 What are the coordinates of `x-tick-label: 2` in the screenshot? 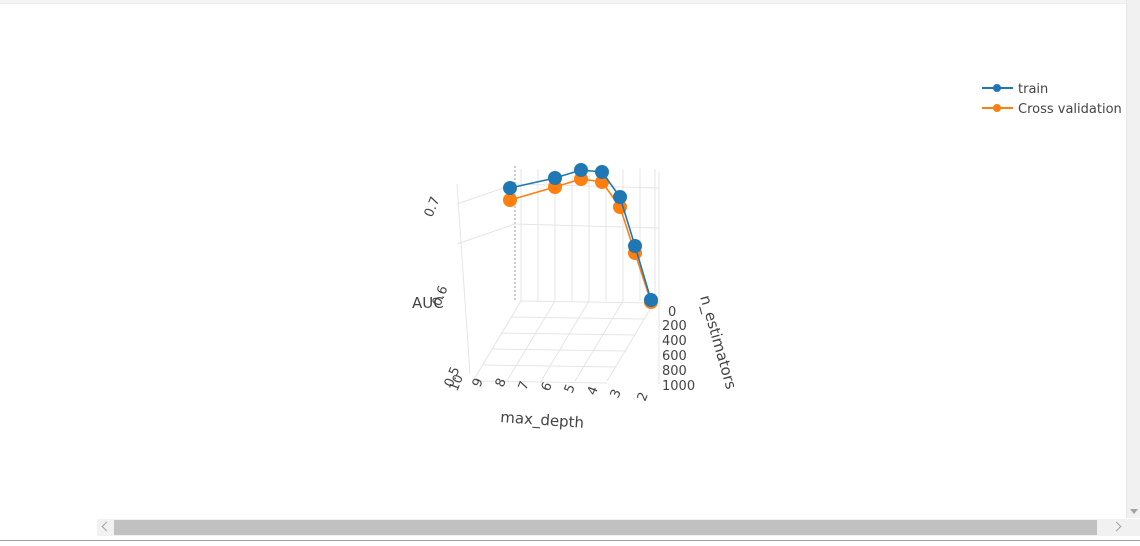 It's located at (643, 396).